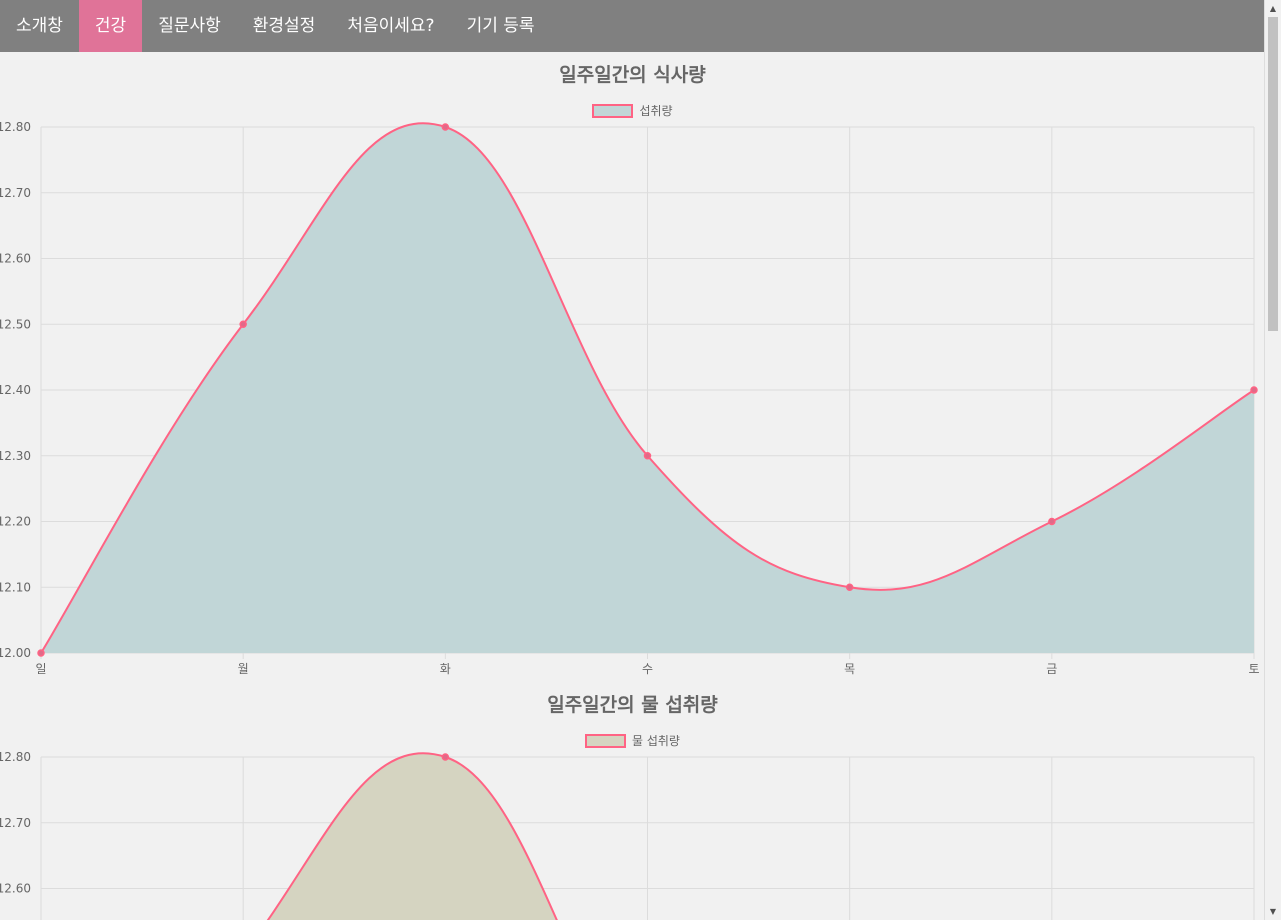  What do you see at coordinates (1272, 460) in the screenshot?
I see `vertical-scrollbar: ▲ ▼` at bounding box center [1272, 460].